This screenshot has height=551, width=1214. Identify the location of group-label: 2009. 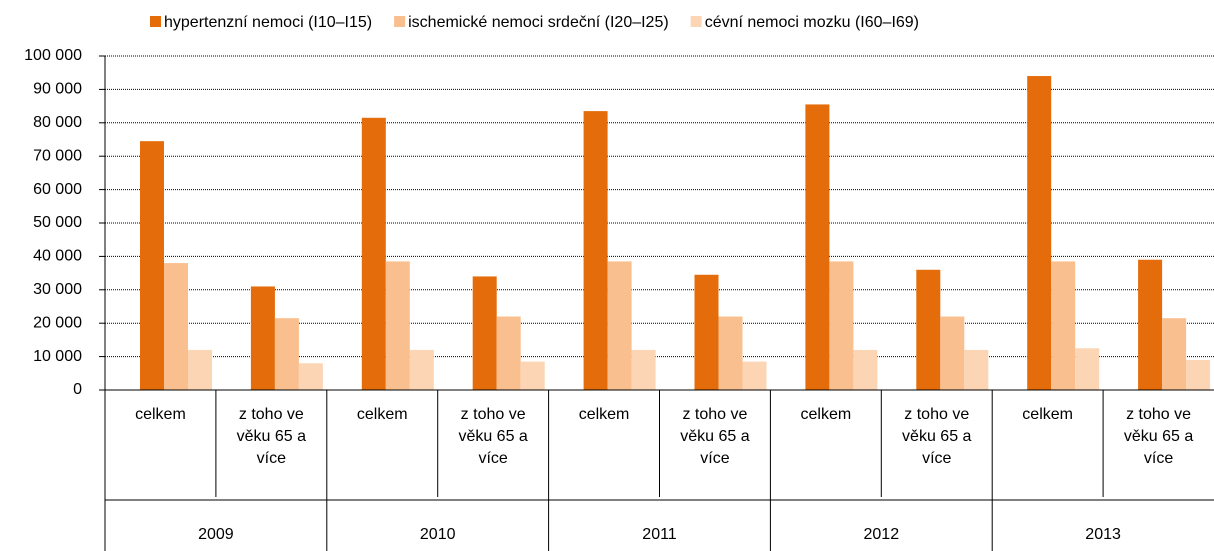
(216, 534).